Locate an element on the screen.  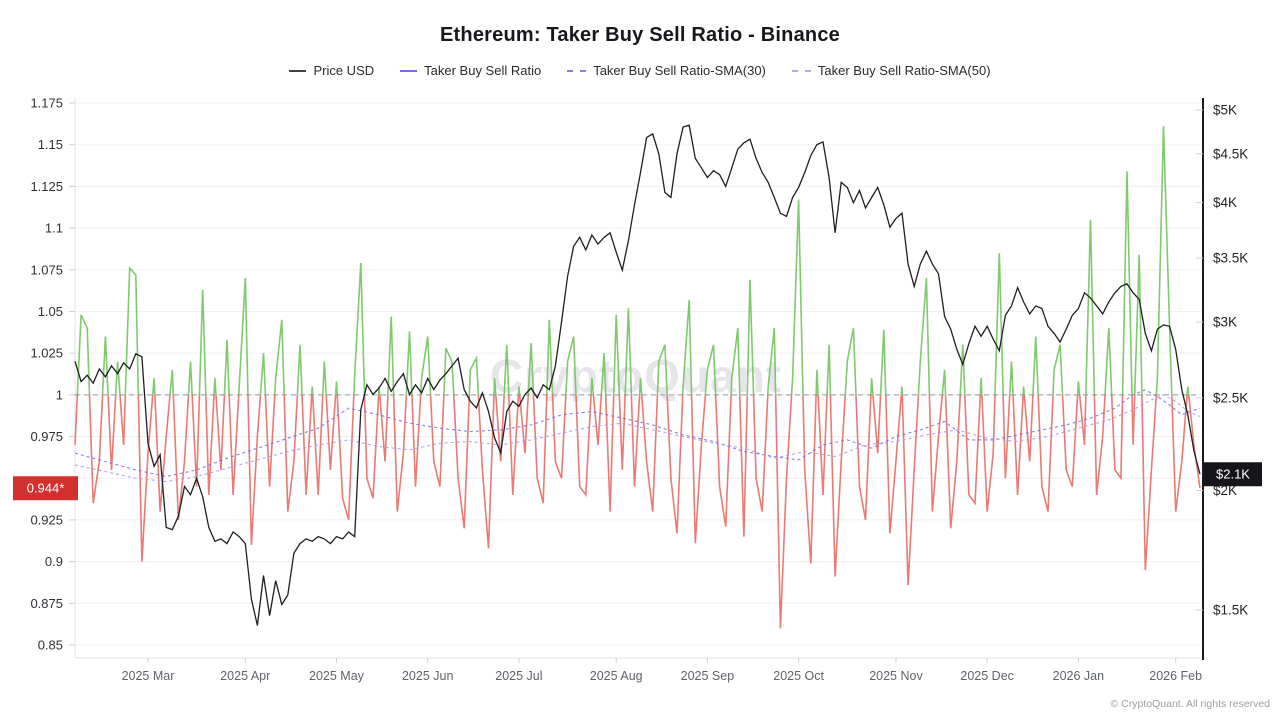
x-axis-label: 2026 Jan is located at coordinates (1078, 676).